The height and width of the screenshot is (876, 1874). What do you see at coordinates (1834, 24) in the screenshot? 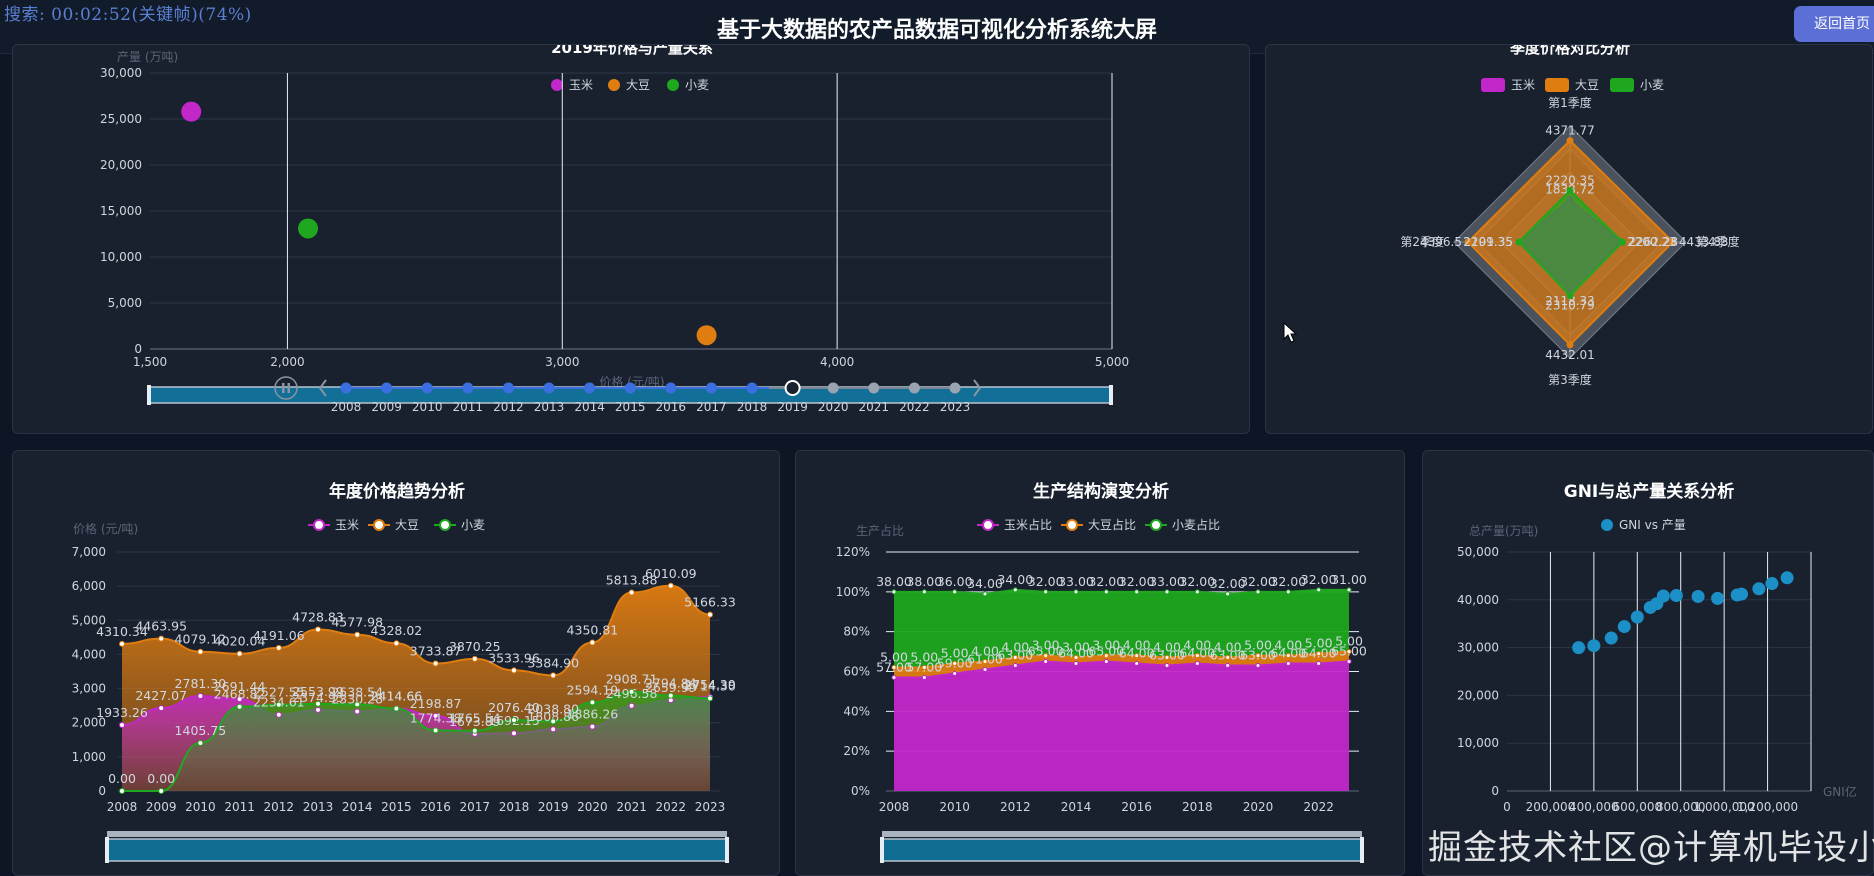
I see `back-home-button: 返回首页` at bounding box center [1834, 24].